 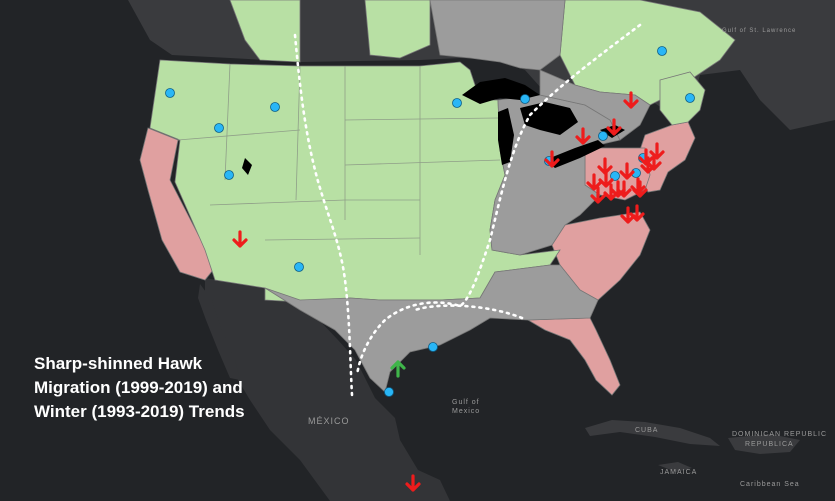 What do you see at coordinates (329, 421) in the screenshot?
I see `label-mexico: MÉXICO` at bounding box center [329, 421].